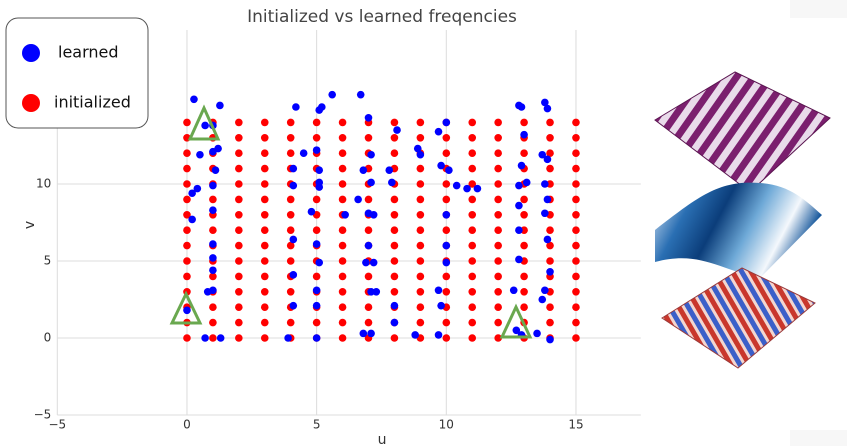  What do you see at coordinates (77, 73) in the screenshot?
I see `legend: learned initialized` at bounding box center [77, 73].